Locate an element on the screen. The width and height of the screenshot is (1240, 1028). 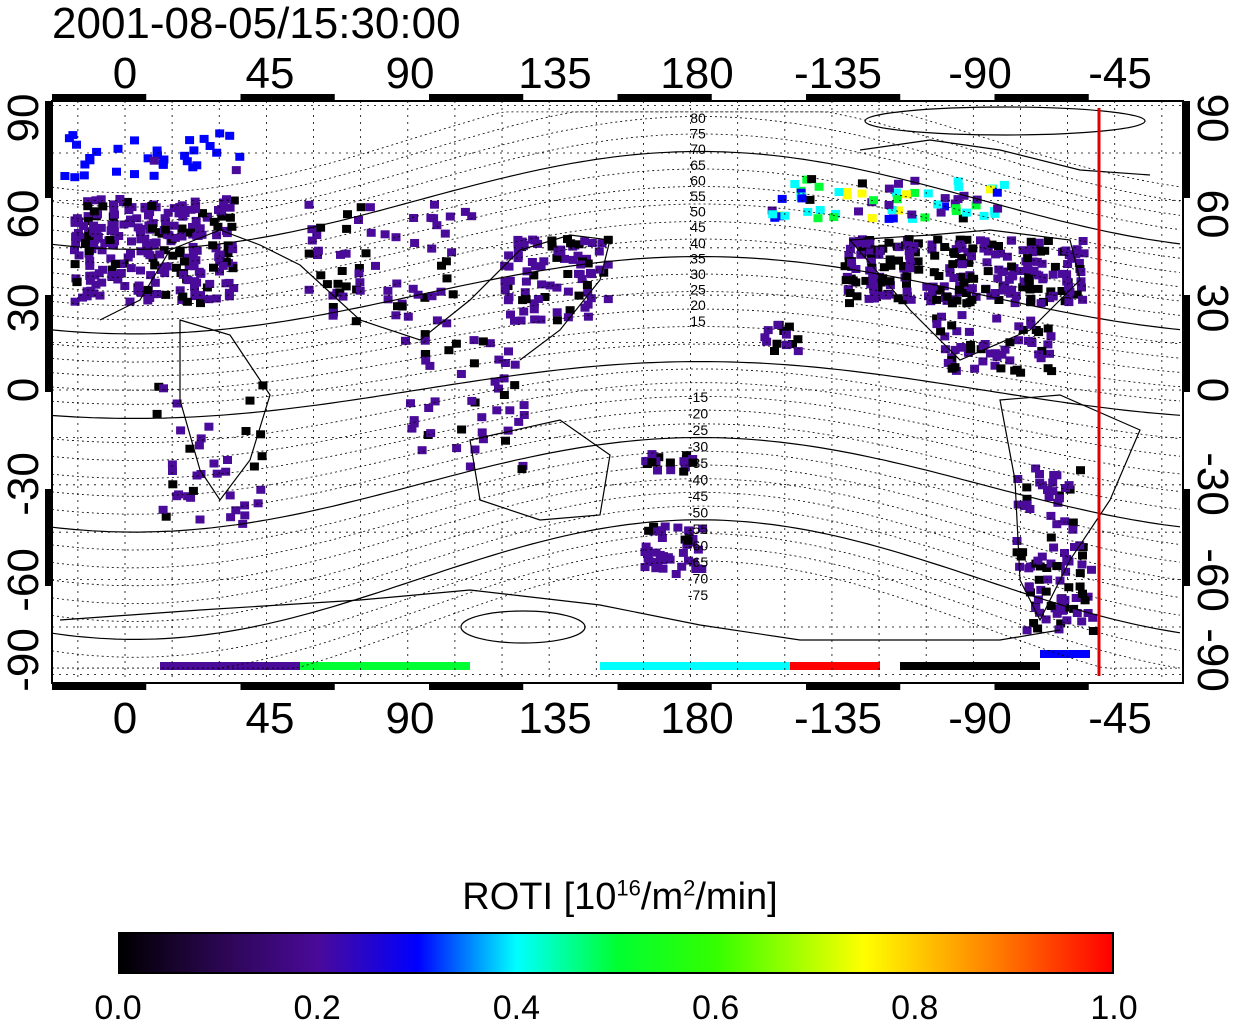
frame-bar-top is located at coordinates (1041, 97).